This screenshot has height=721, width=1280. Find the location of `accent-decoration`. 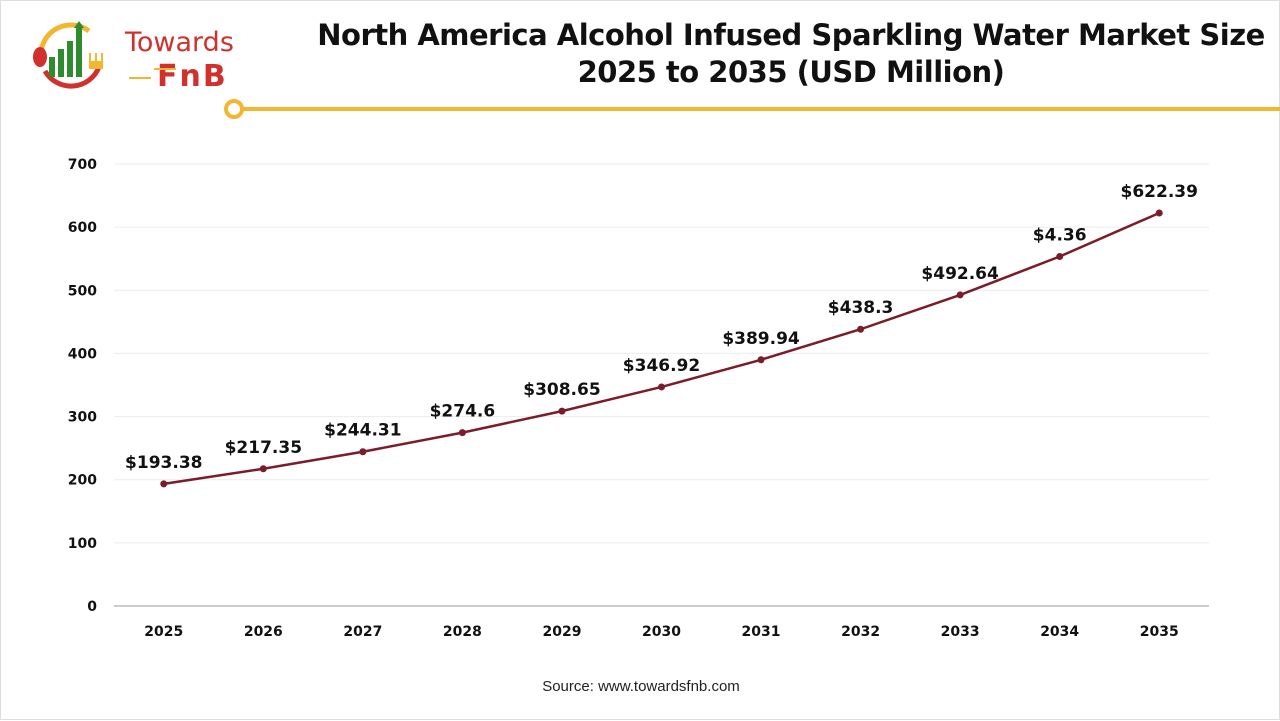

accent-decoration is located at coordinates (752, 109).